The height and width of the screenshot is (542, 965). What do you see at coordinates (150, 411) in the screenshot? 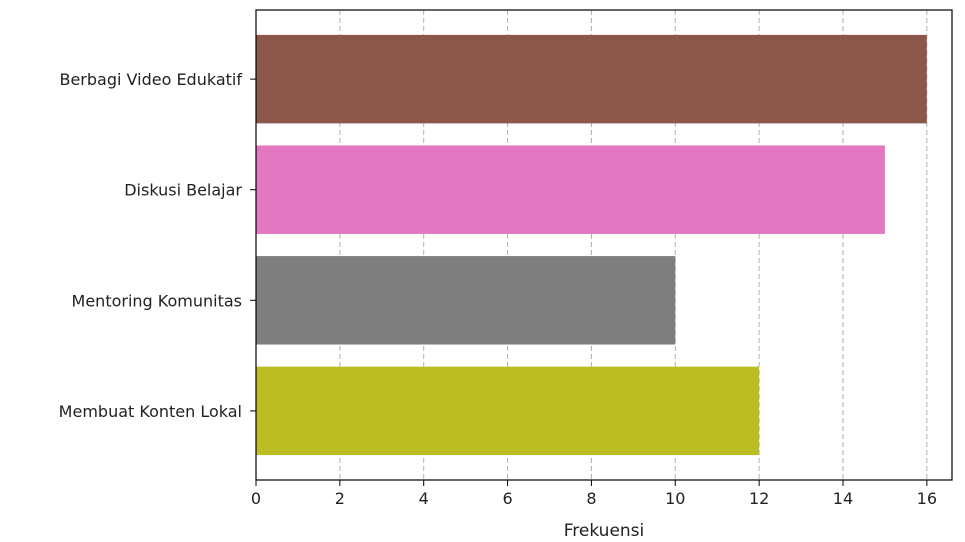
I see `y-tick-label: Membuat Konten Lokal` at bounding box center [150, 411].